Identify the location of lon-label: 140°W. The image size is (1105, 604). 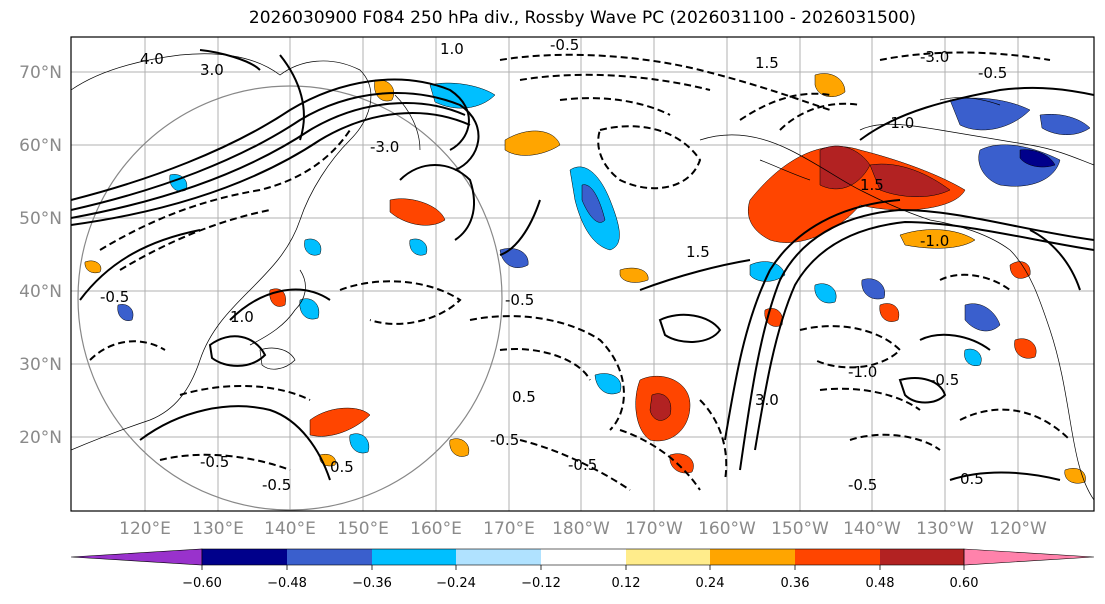
(872, 529).